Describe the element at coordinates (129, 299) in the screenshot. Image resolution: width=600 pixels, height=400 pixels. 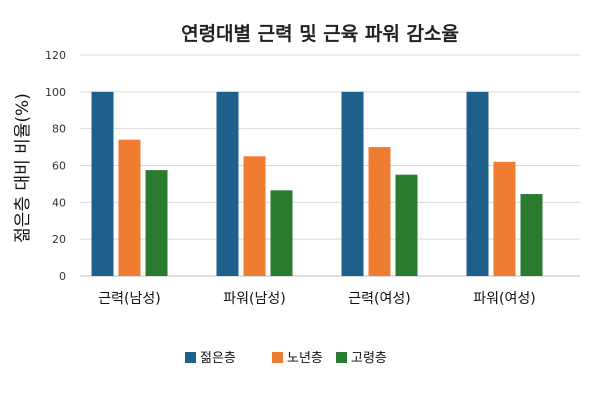
I see `x-tick-label: 근력(남성)` at that location.